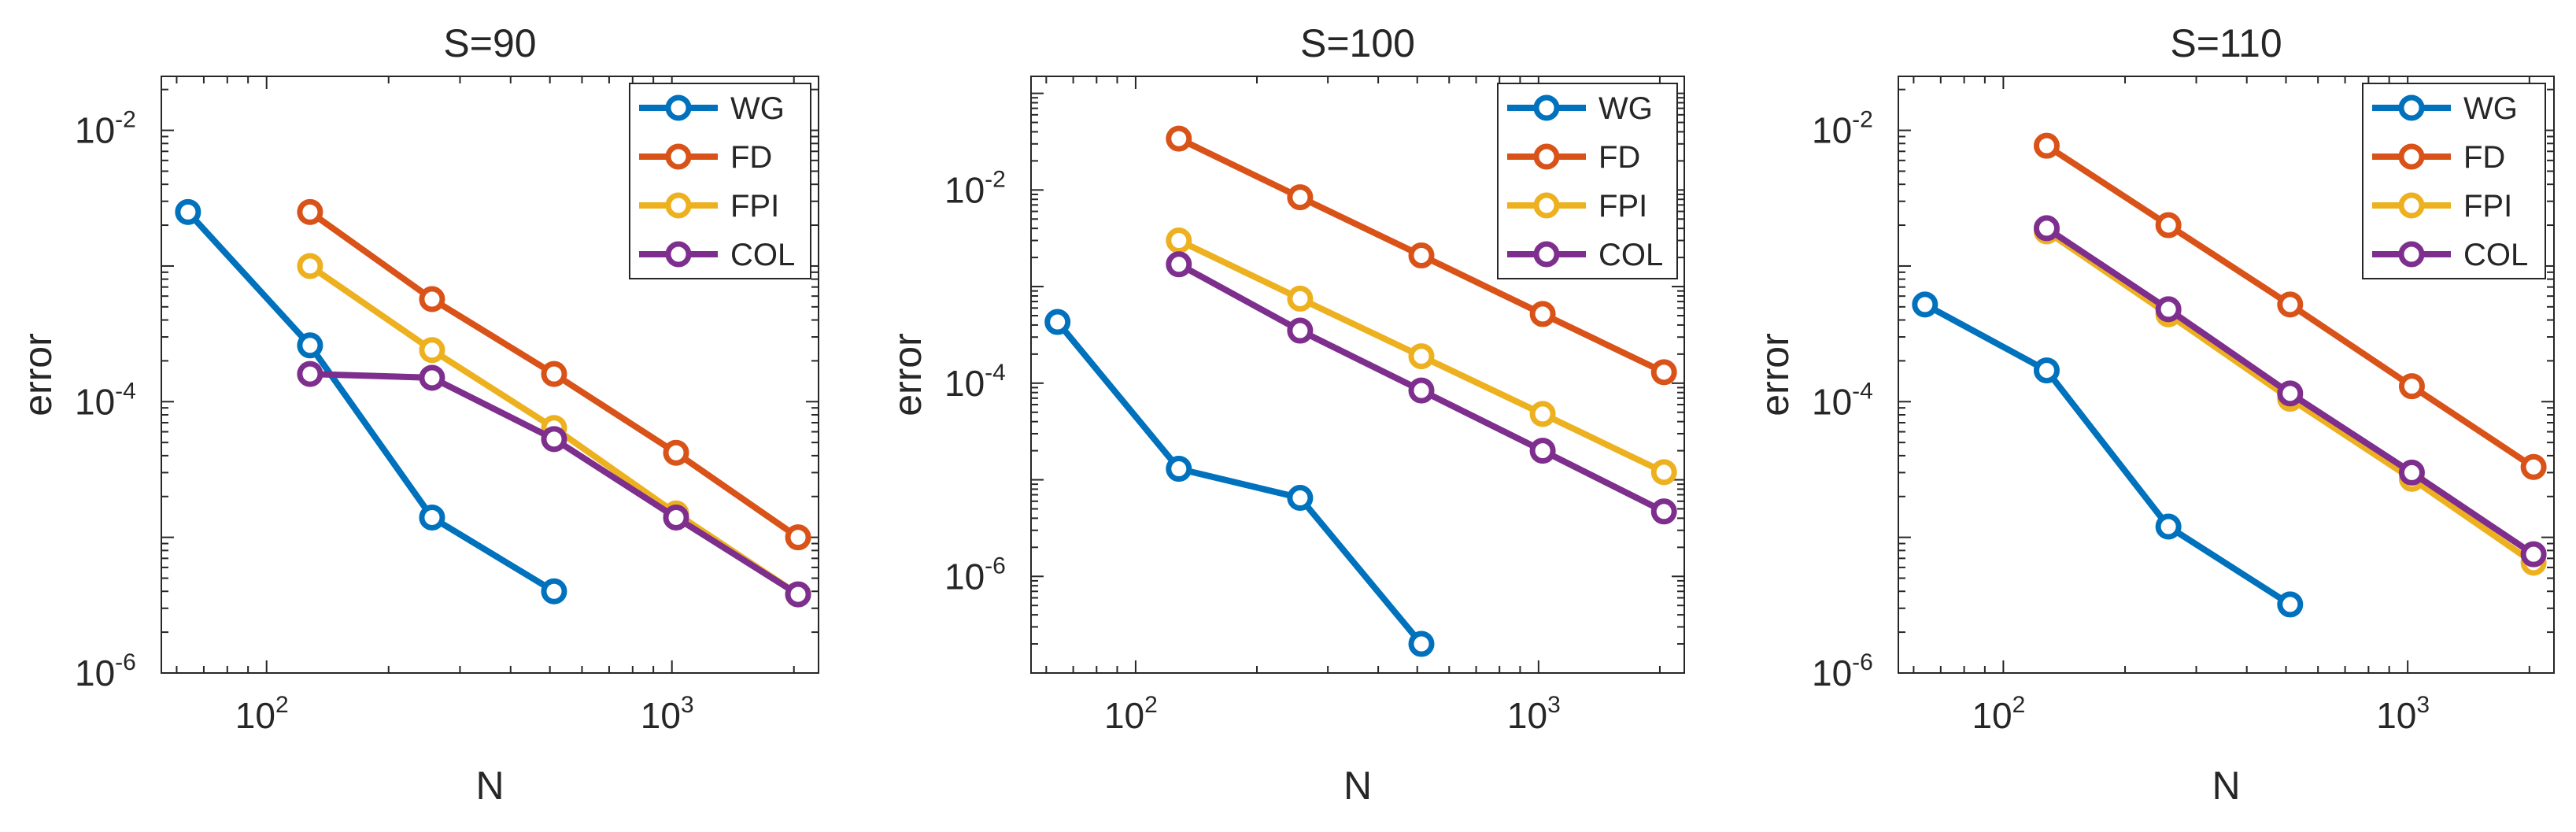 The width and height of the screenshot is (2576, 832). Describe the element at coordinates (2226, 43) in the screenshot. I see `chart-title: S=110` at that location.